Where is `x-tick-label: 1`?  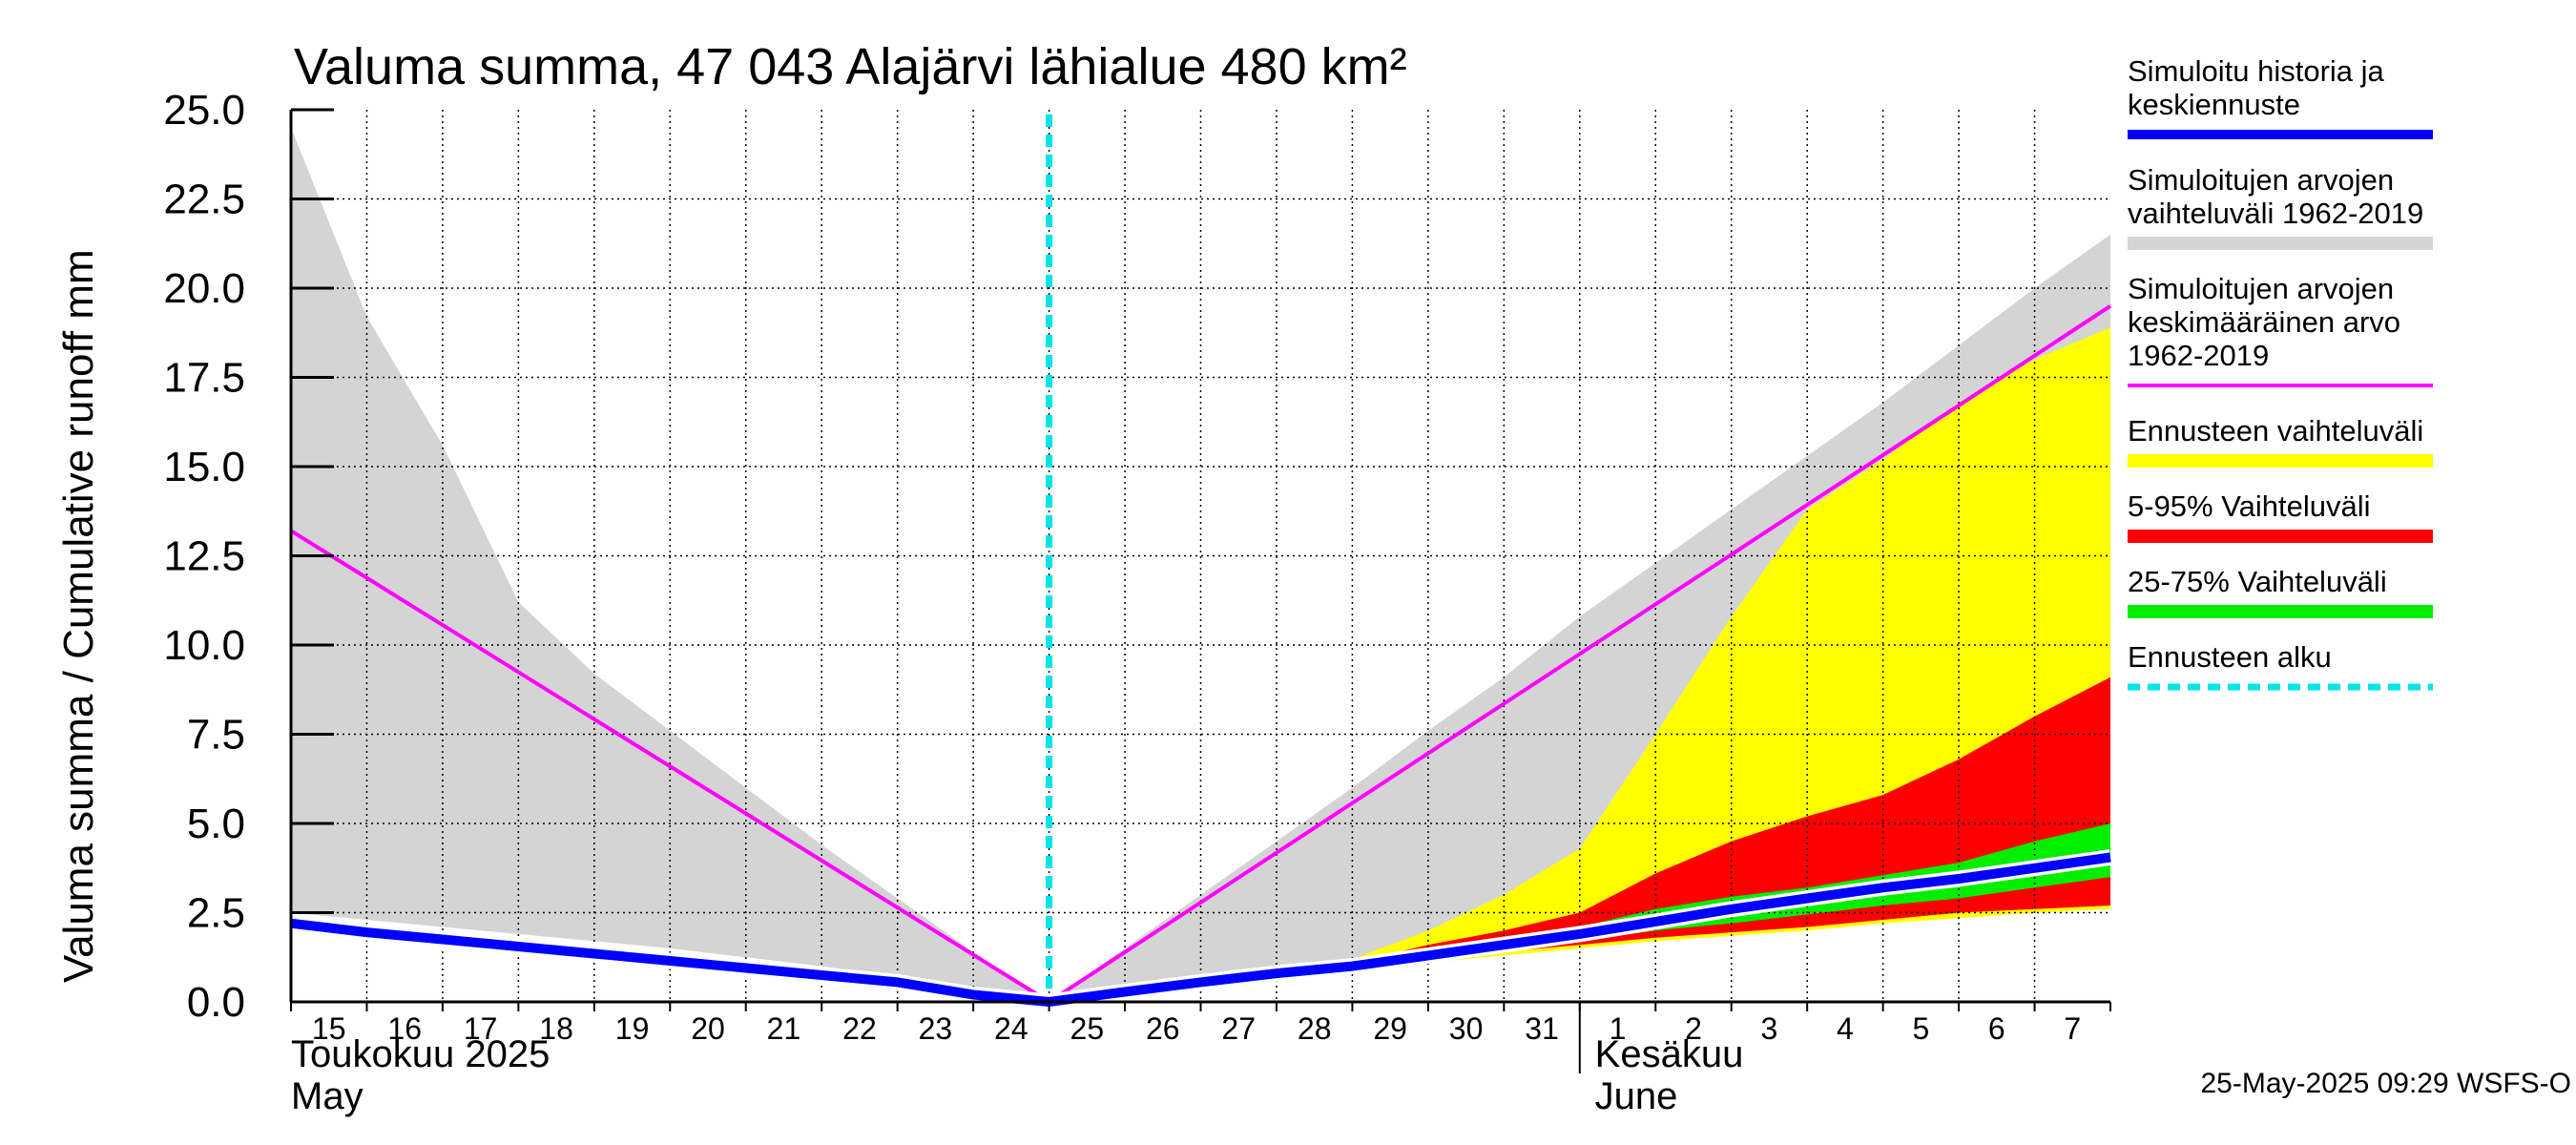 x-tick-label: 1 is located at coordinates (1618, 1029).